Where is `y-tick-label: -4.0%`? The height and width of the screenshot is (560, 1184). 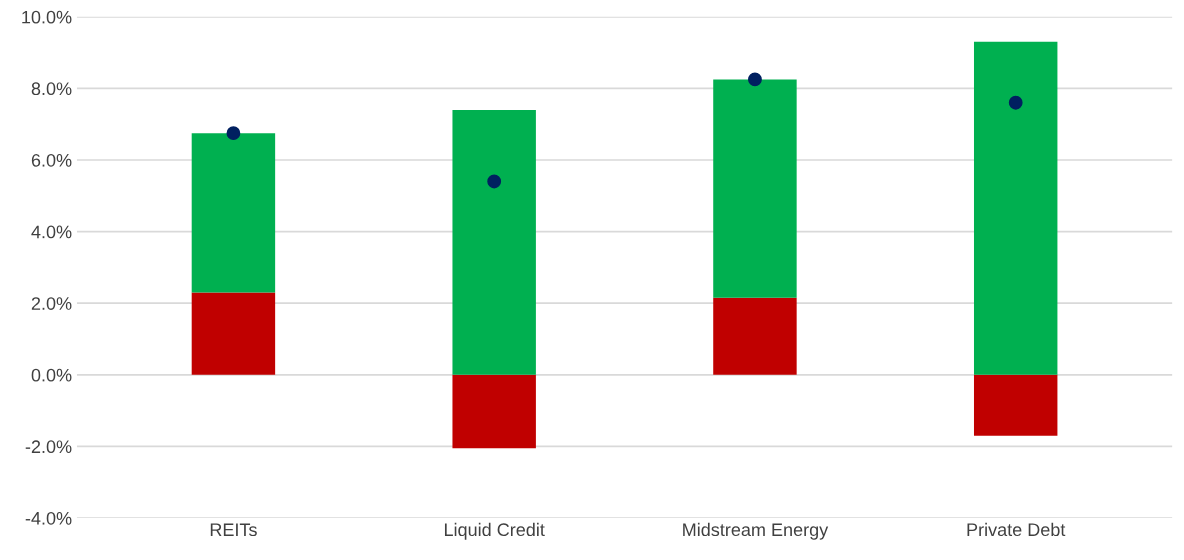
y-tick-label: -4.0% is located at coordinates (48, 518).